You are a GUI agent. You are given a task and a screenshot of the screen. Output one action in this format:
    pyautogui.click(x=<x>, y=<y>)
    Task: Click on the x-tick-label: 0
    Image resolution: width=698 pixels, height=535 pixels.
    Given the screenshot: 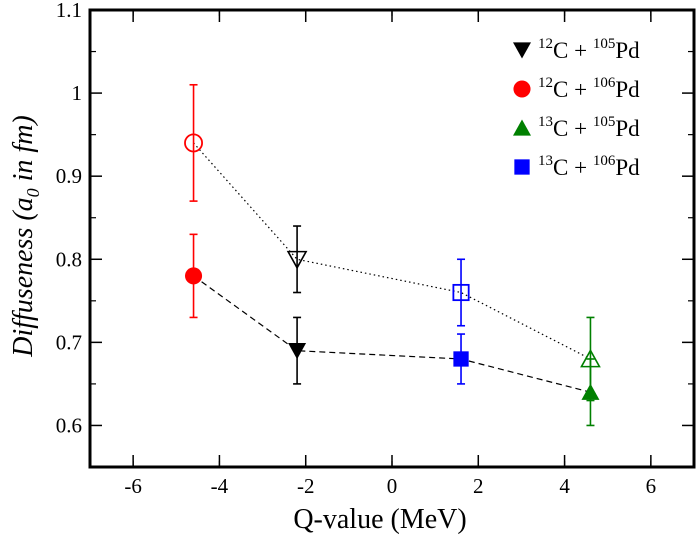 What is the action you would take?
    pyautogui.click(x=392, y=486)
    